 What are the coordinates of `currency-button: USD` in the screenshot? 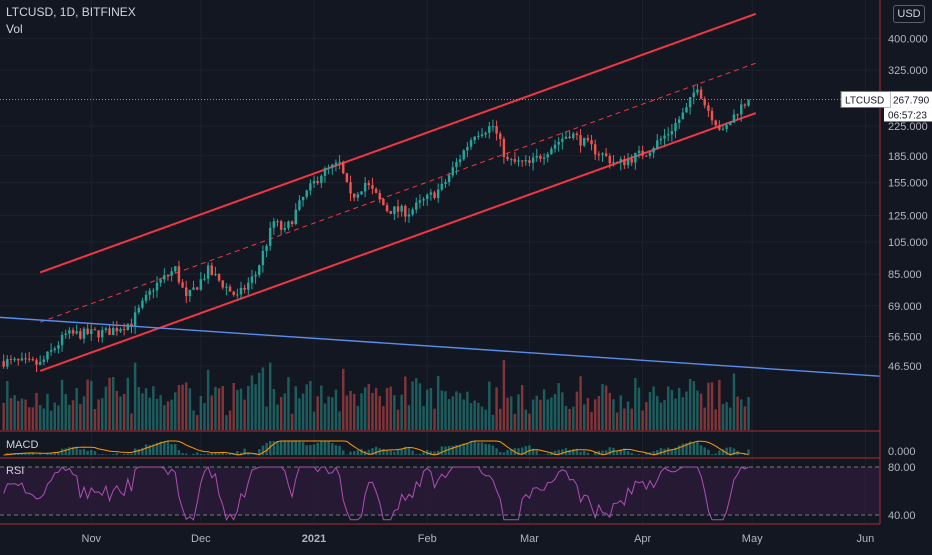 It's located at (909, 14).